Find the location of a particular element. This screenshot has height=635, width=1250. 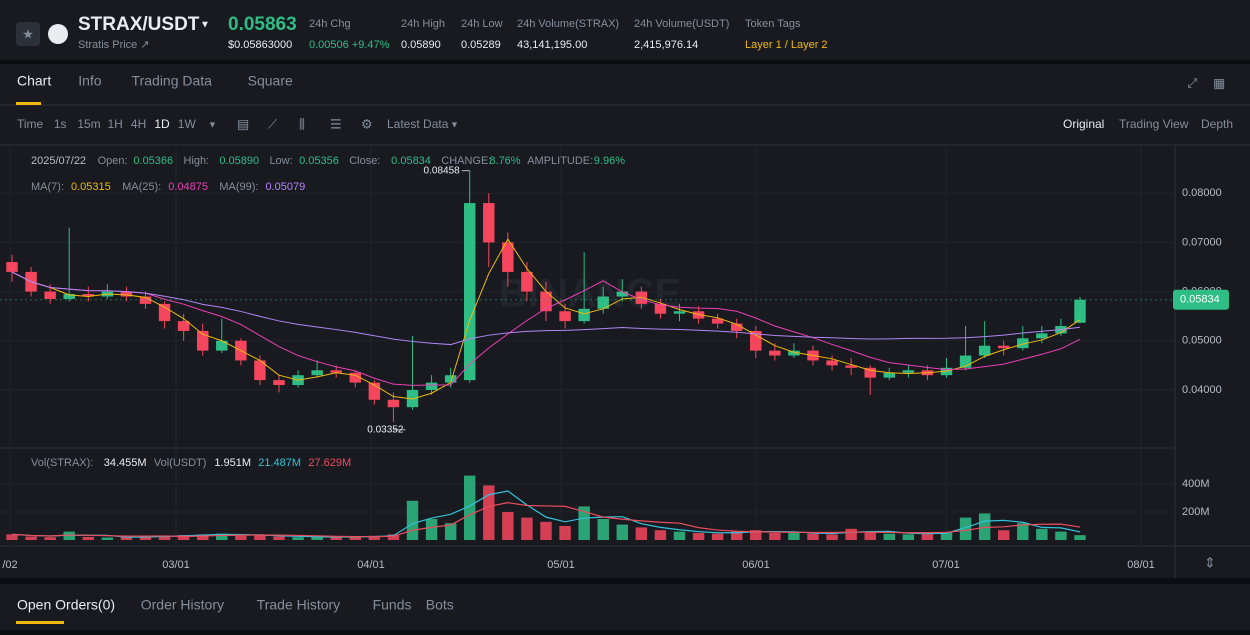

legend-label: High: is located at coordinates (197, 161).